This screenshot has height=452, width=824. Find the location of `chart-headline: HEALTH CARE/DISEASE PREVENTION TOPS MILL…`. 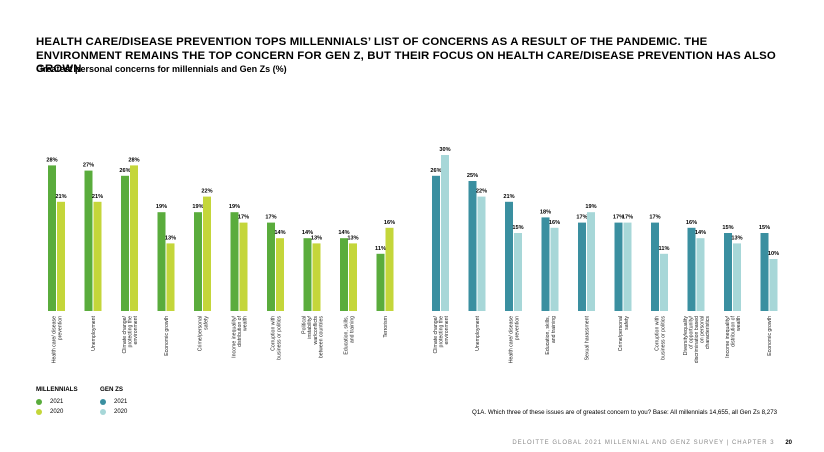

chart-headline: HEALTH CARE/DISEASE PREVENTION TOPS MILL… is located at coordinates (406, 55).